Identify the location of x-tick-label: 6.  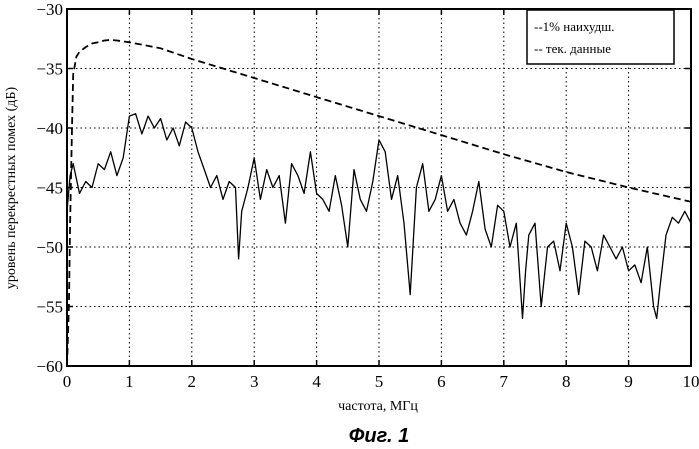
(441, 381).